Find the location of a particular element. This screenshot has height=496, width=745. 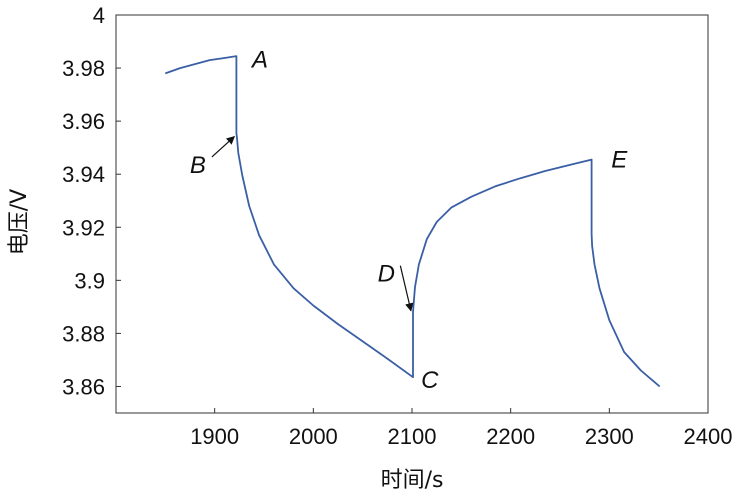

x-axis-ticks: 1900 2000 2100 2200 2300 2400 is located at coordinates (461, 428).